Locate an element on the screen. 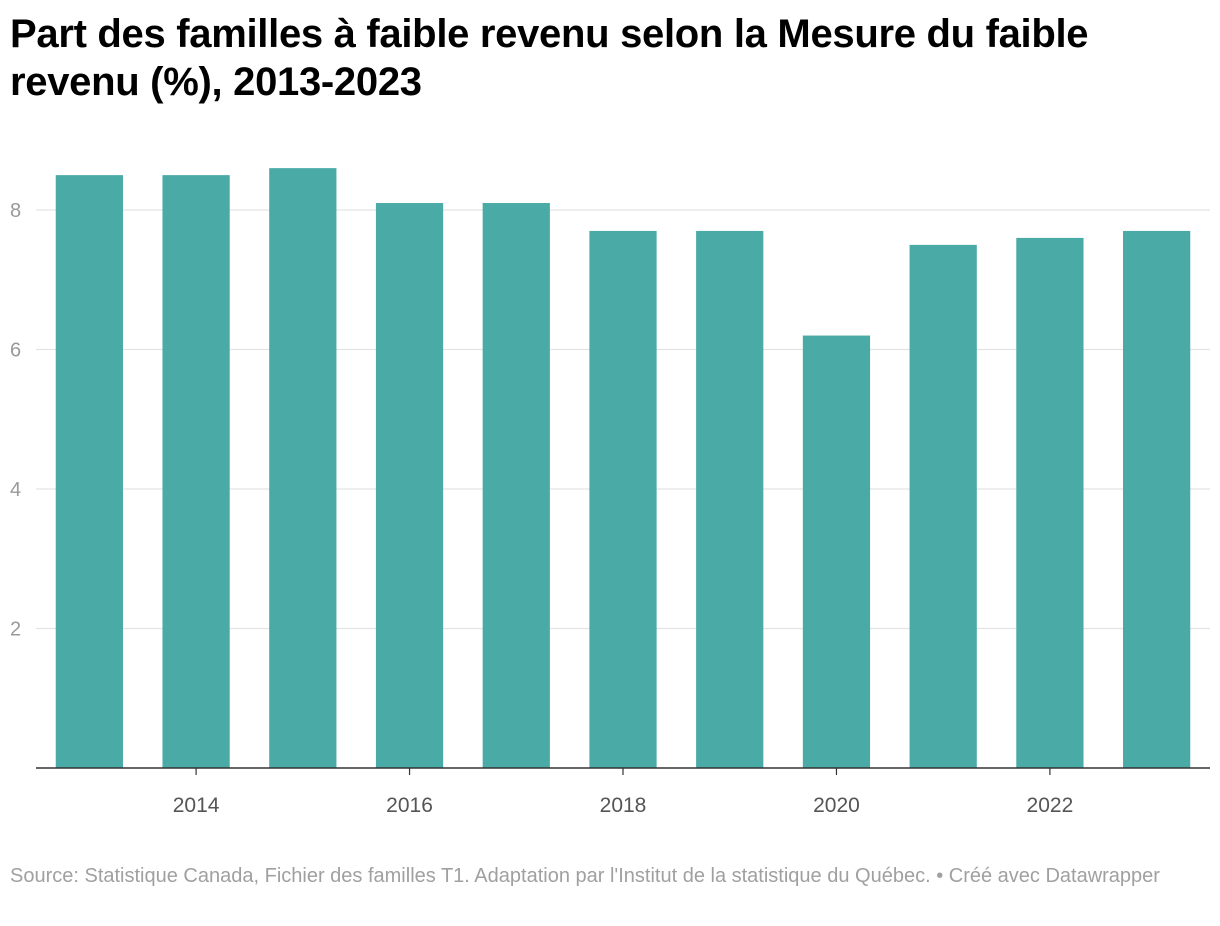  x-tick-label: 2020 is located at coordinates (836, 805).